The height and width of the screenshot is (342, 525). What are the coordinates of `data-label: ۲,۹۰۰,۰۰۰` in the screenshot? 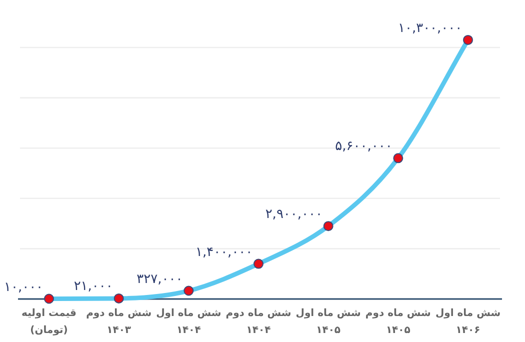 It's located at (293, 214).